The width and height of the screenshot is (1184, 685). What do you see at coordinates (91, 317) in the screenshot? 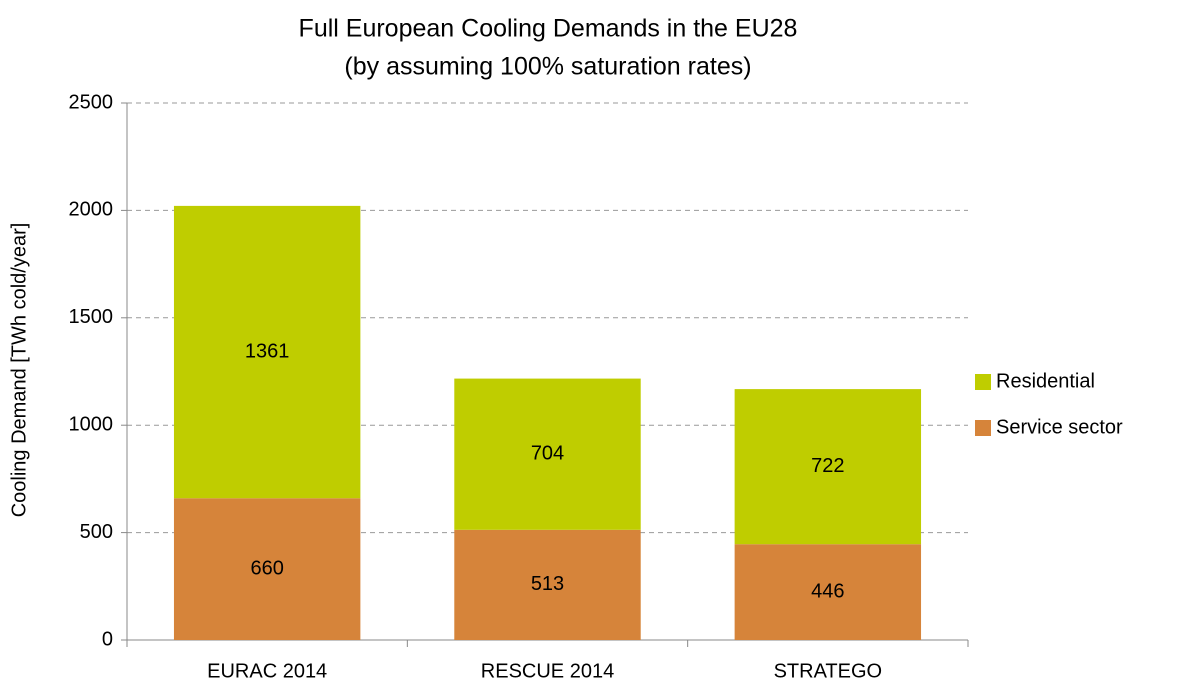
I see `y-tick-label: 1500` at bounding box center [91, 317].